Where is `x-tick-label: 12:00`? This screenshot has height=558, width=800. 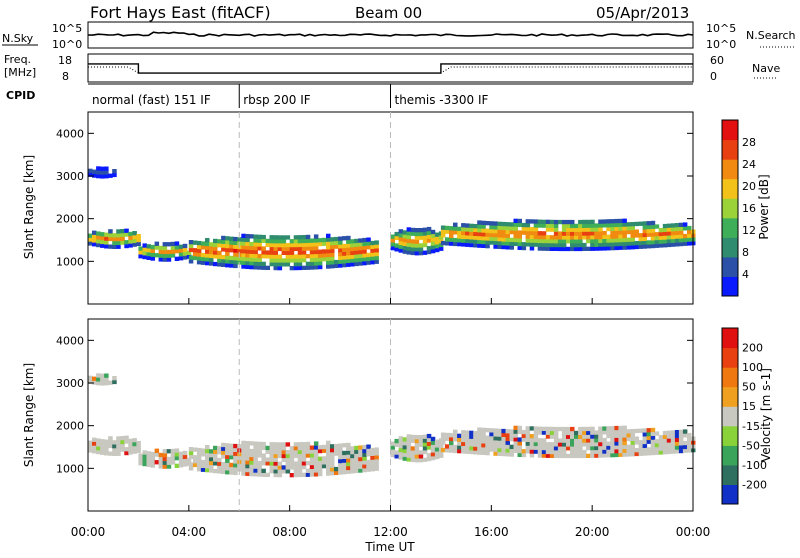
x-tick-label: 12:00 is located at coordinates (390, 532).